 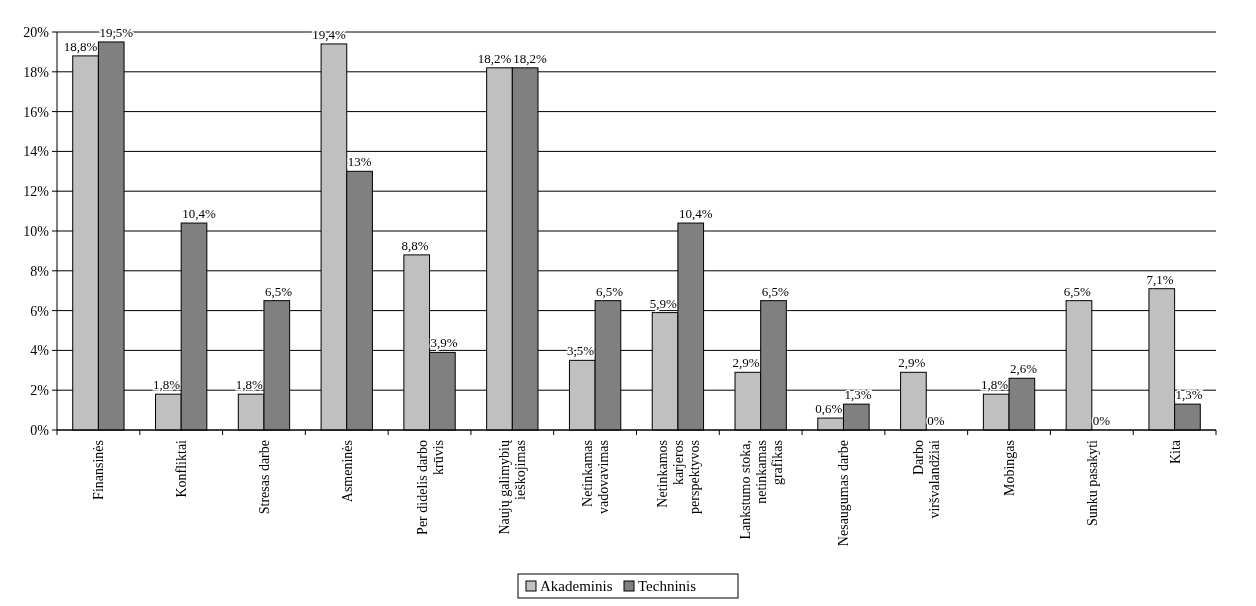 I want to click on y-tick-label: 16%, so click(x=36, y=112).